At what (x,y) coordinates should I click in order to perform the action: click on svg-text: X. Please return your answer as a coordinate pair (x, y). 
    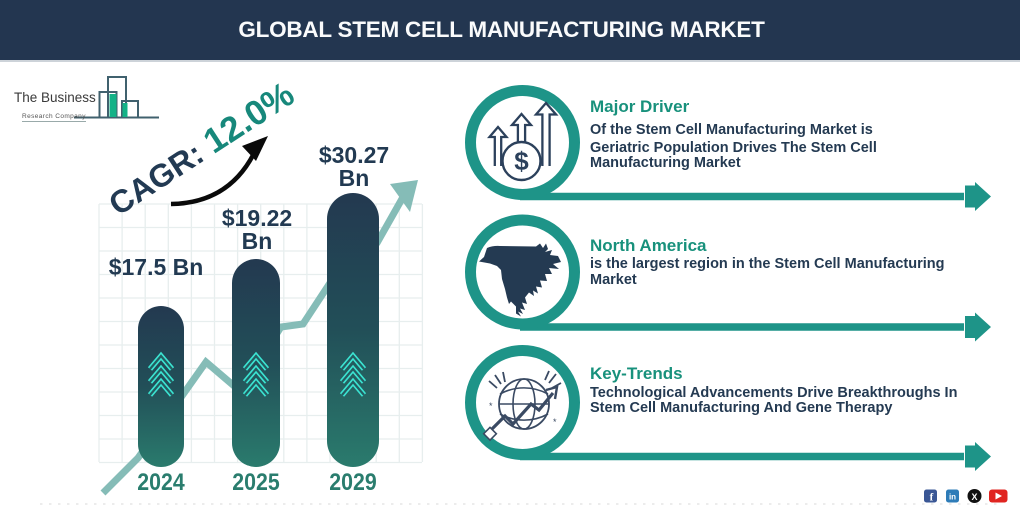
    Looking at the image, I should click on (974, 497).